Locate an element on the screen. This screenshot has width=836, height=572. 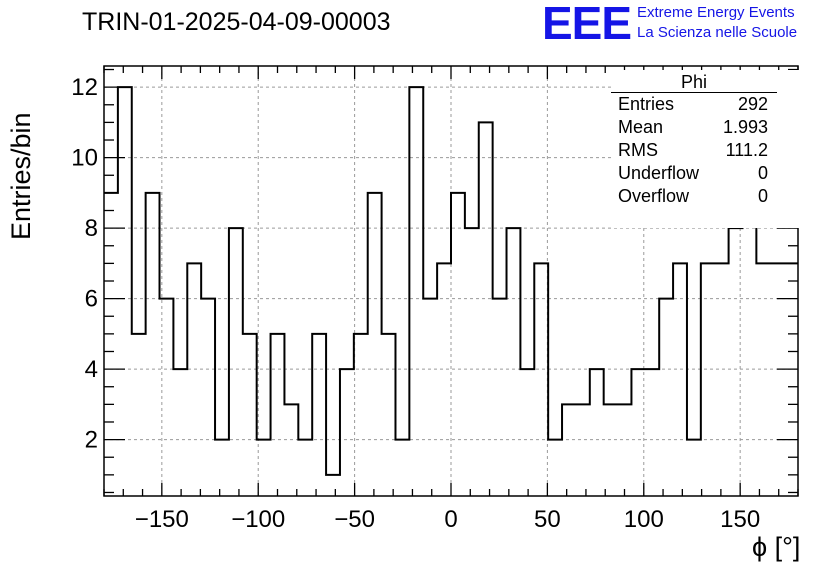
stats-key: Underflow is located at coordinates (659, 173).